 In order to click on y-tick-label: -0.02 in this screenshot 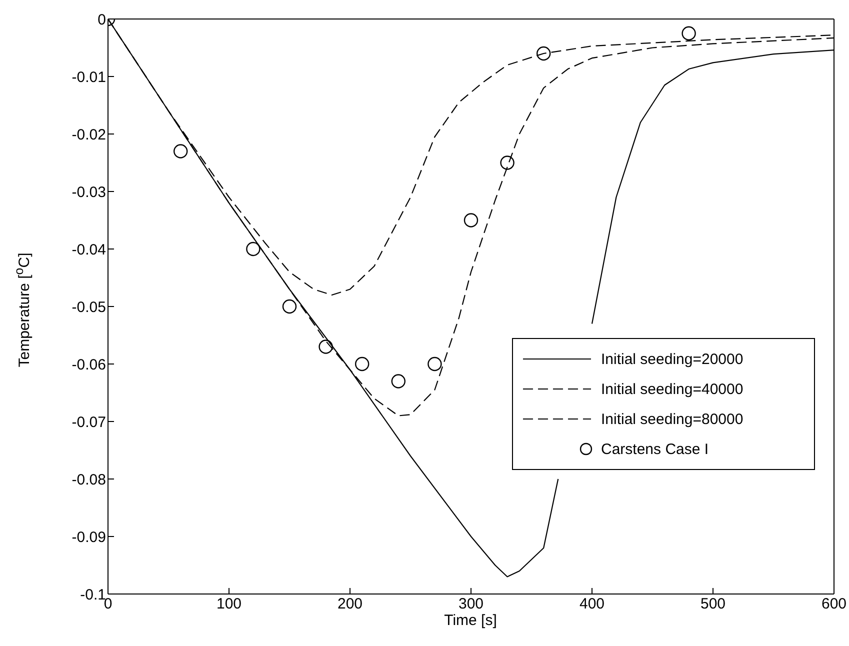, I will do `click(89, 135)`.